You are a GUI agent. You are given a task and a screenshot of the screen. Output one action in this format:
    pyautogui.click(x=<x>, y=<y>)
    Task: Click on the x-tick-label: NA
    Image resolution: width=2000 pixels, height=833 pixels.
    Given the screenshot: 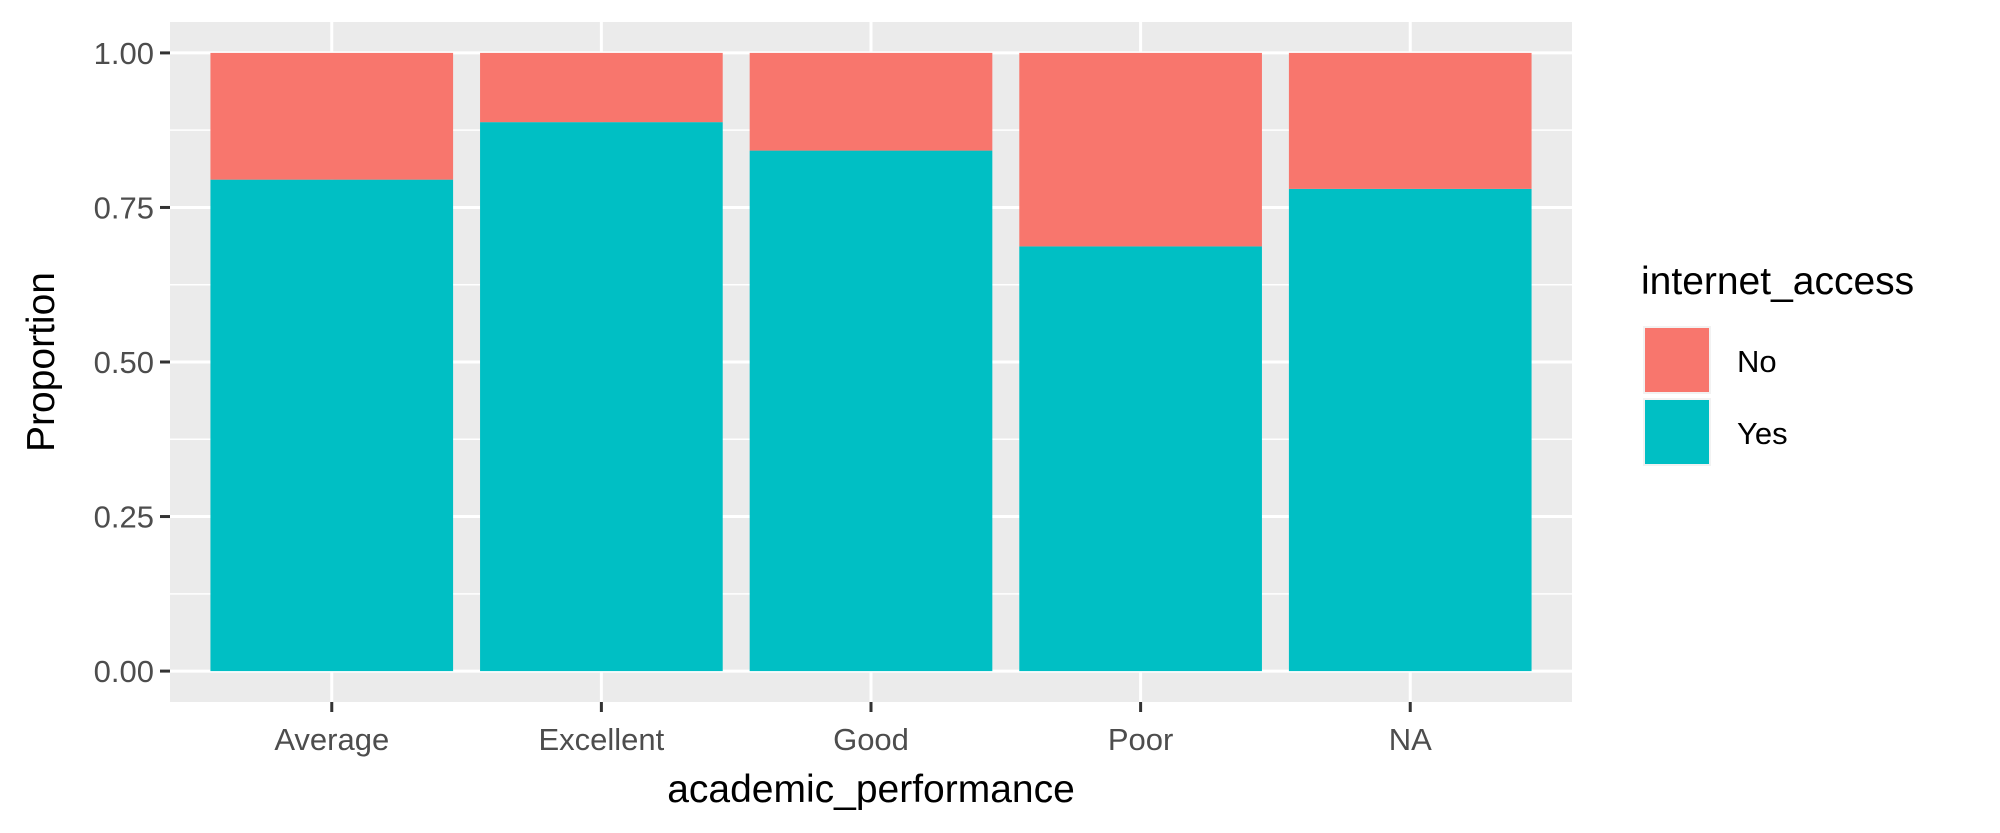 What is the action you would take?
    pyautogui.click(x=1410, y=739)
    